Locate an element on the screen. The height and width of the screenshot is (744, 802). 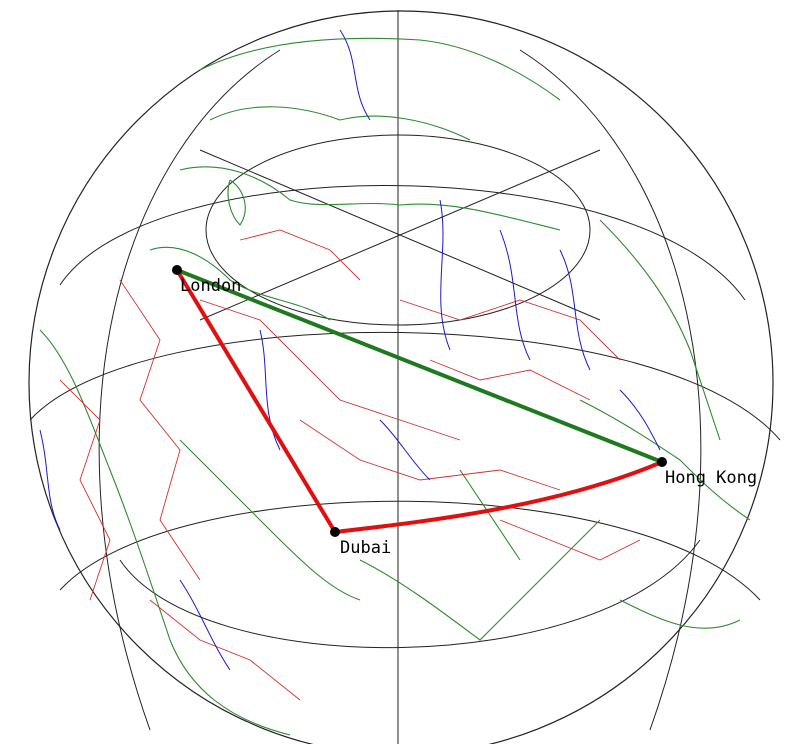
city-label-hongkong: Hong Kong is located at coordinates (711, 478).